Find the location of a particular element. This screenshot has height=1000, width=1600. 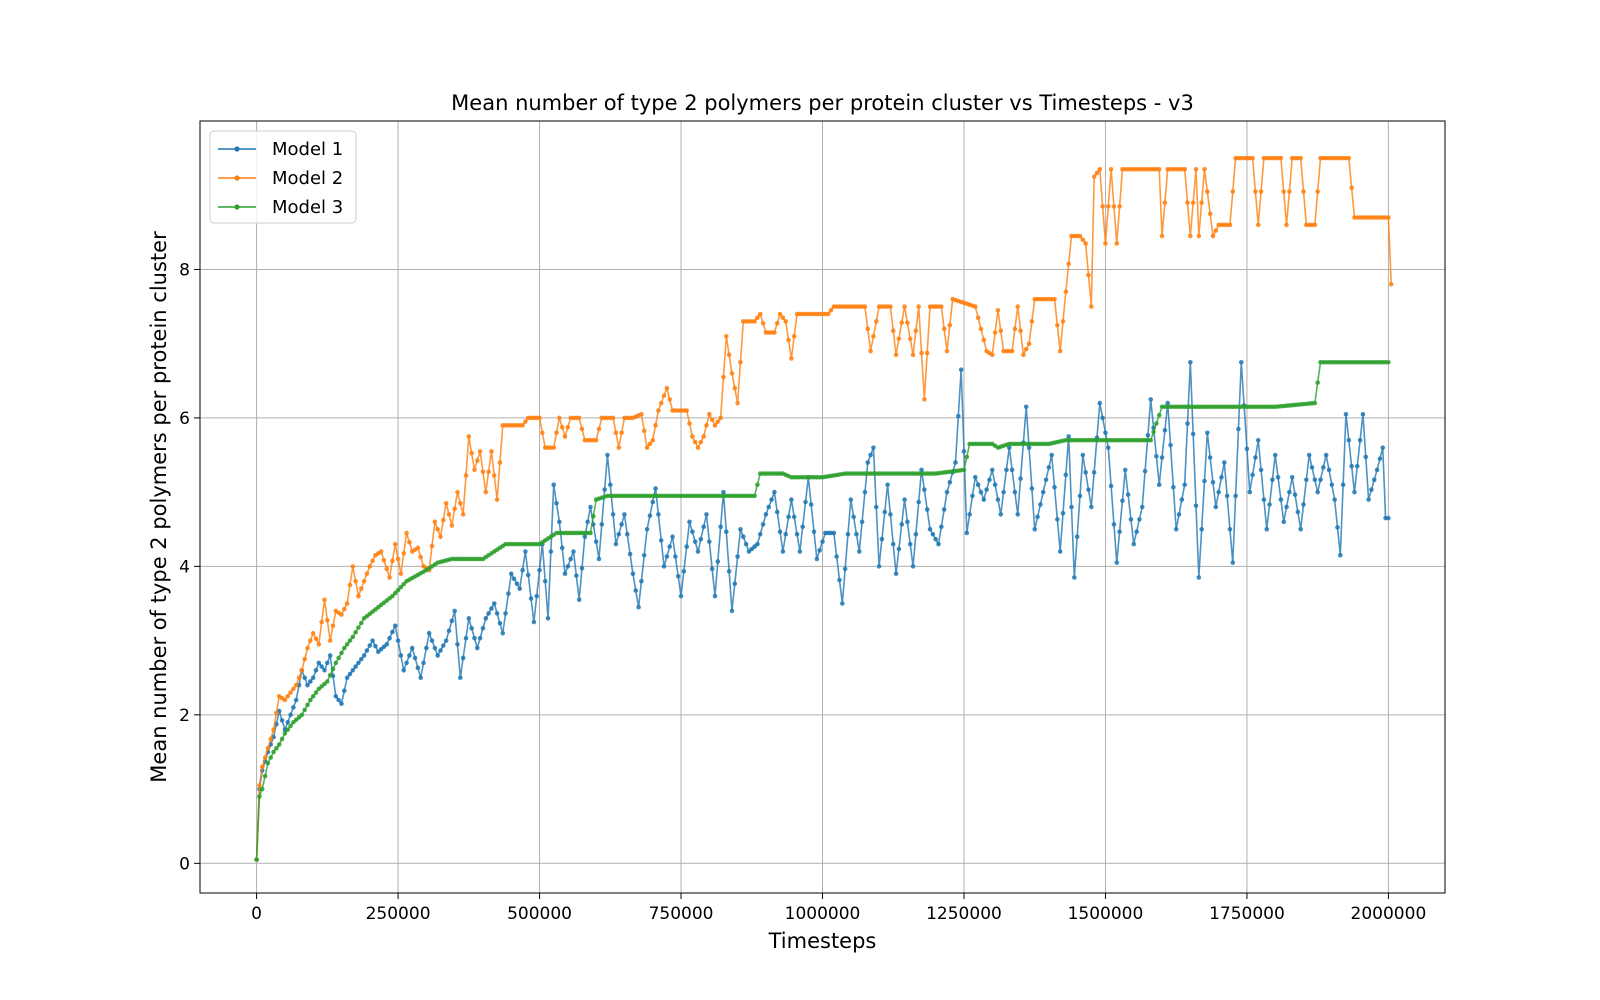

x-tick-label: 0 is located at coordinates (256, 914).